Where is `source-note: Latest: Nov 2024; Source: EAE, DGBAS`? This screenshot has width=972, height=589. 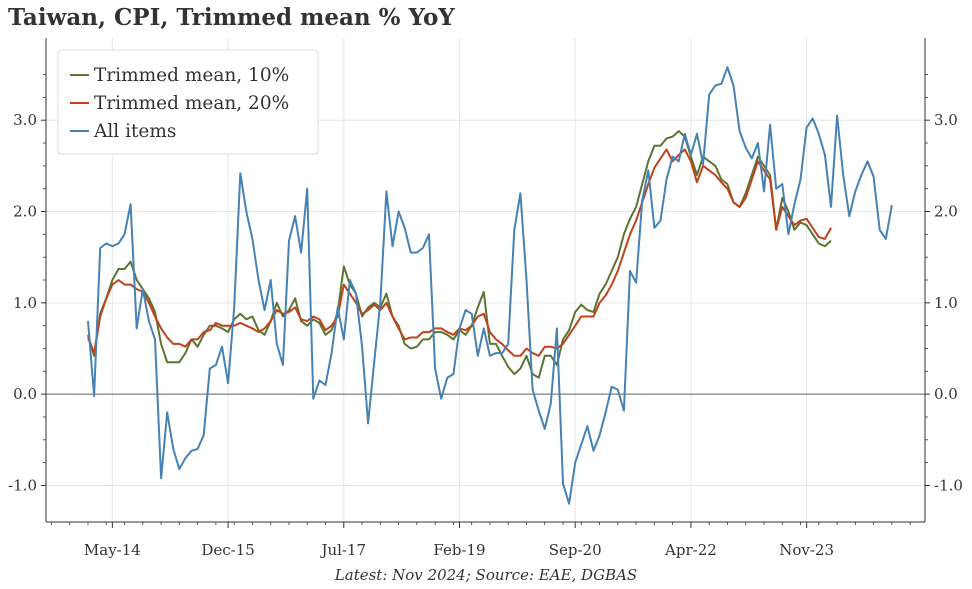 source-note: Latest: Nov 2024; Source: EAE, DGBAS is located at coordinates (486, 575).